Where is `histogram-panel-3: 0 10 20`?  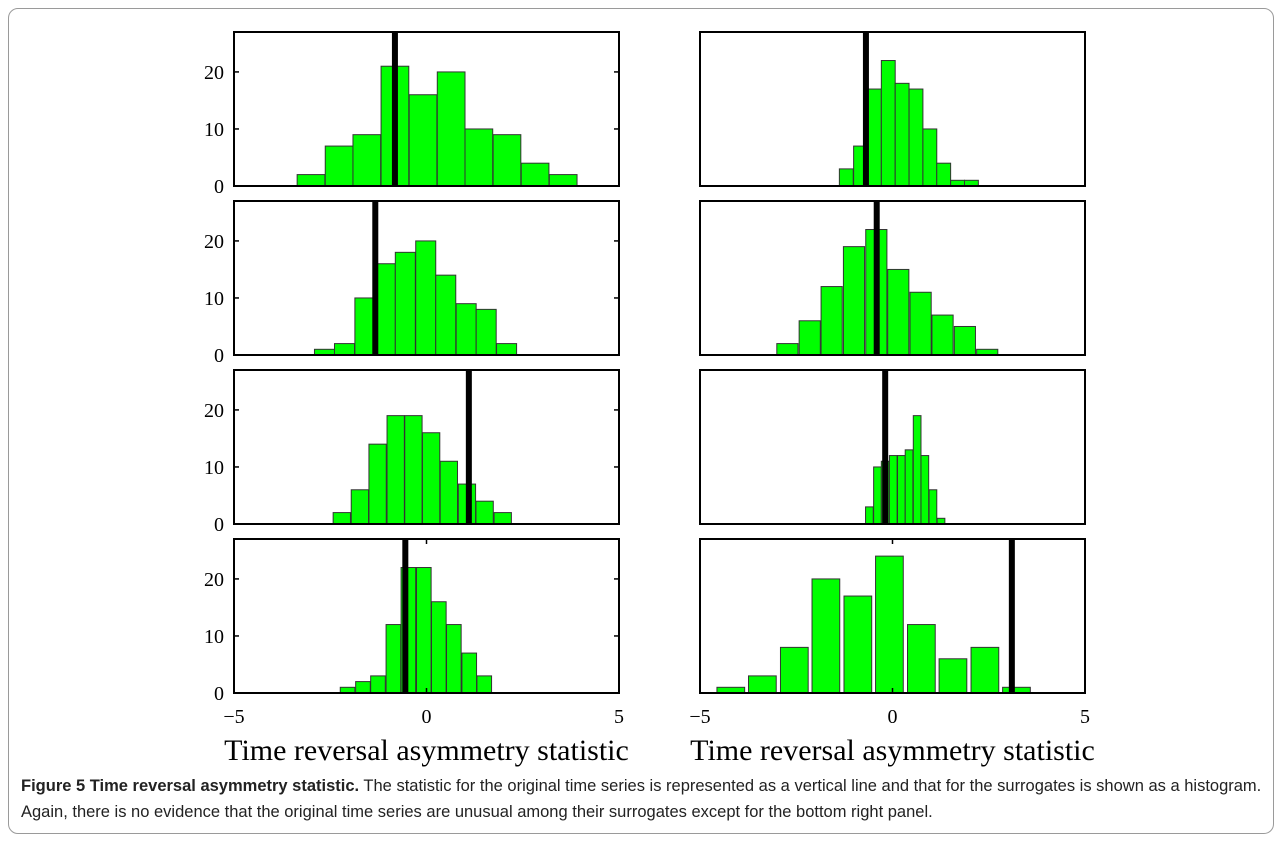 histogram-panel-3: 0 10 20 is located at coordinates (412, 283).